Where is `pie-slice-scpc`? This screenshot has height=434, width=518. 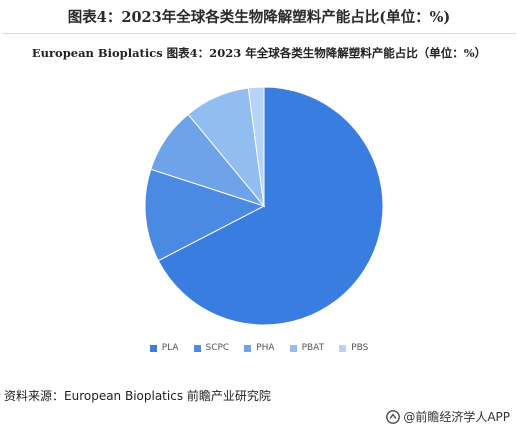
pie-slice-scpc is located at coordinates (205, 215).